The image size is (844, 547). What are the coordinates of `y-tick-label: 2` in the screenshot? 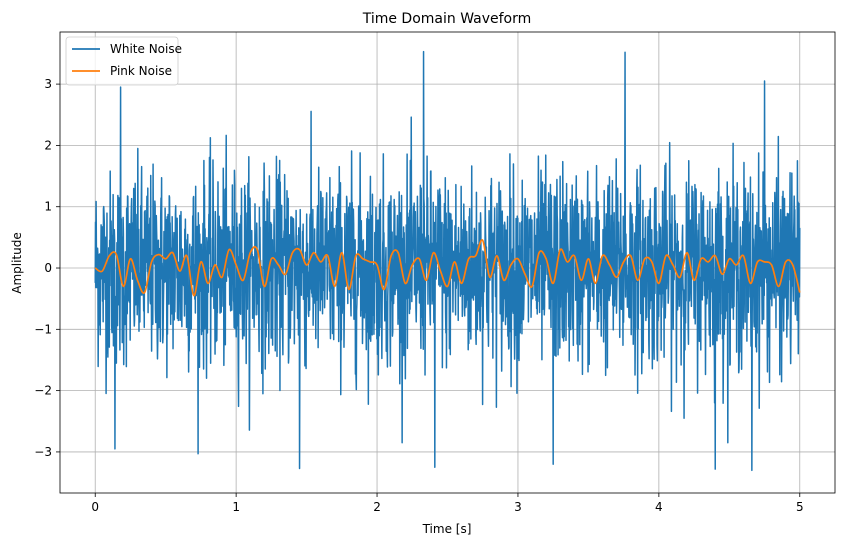 It's located at (48, 145).